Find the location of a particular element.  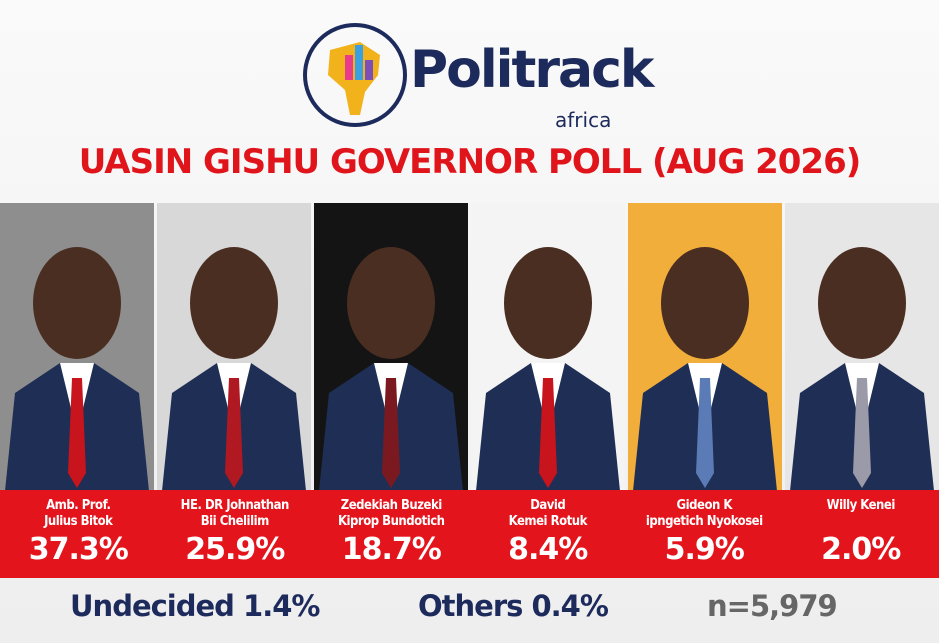

candidate-result: David Kemei Rotuk 8.4% is located at coordinates (548, 534).